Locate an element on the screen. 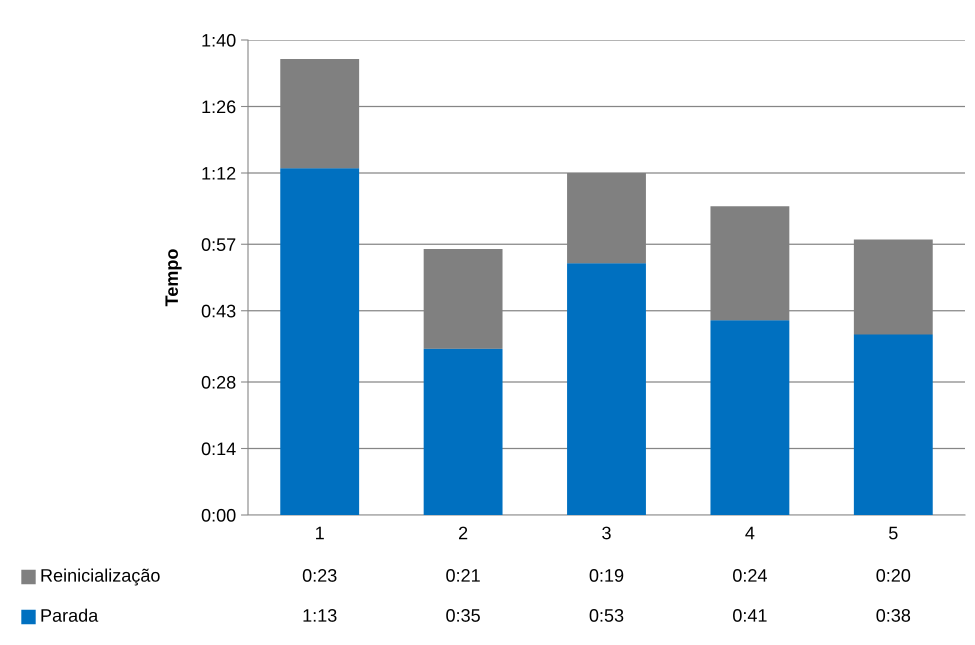  data-label: 1:13 is located at coordinates (320, 615).